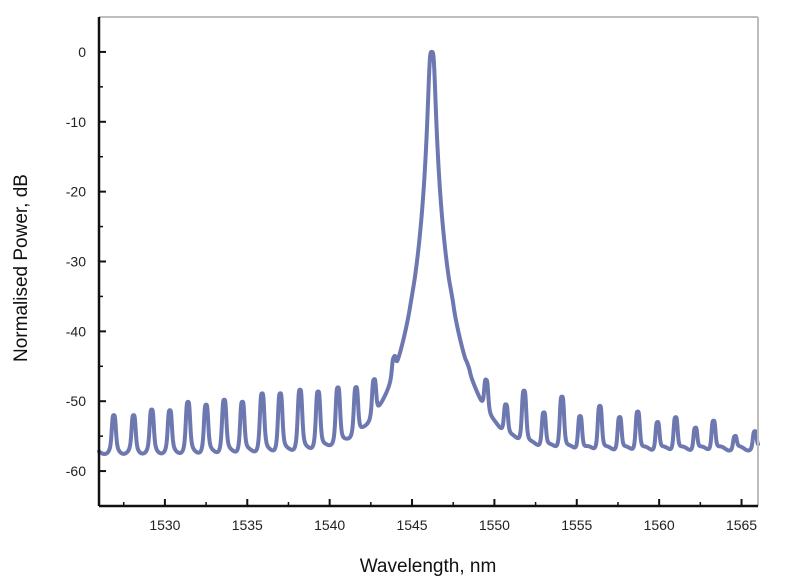  I want to click on x-tick-label: 1540, so click(329, 525).